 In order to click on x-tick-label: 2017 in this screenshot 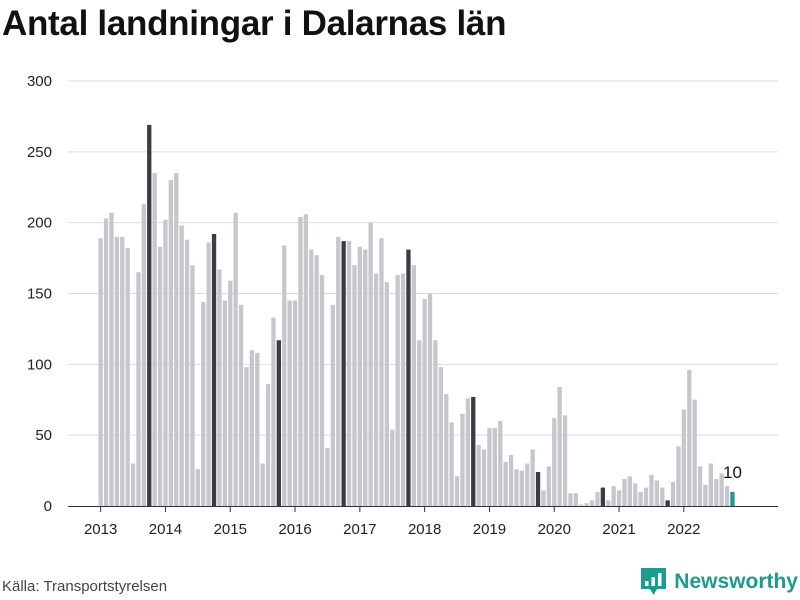, I will do `click(359, 529)`.